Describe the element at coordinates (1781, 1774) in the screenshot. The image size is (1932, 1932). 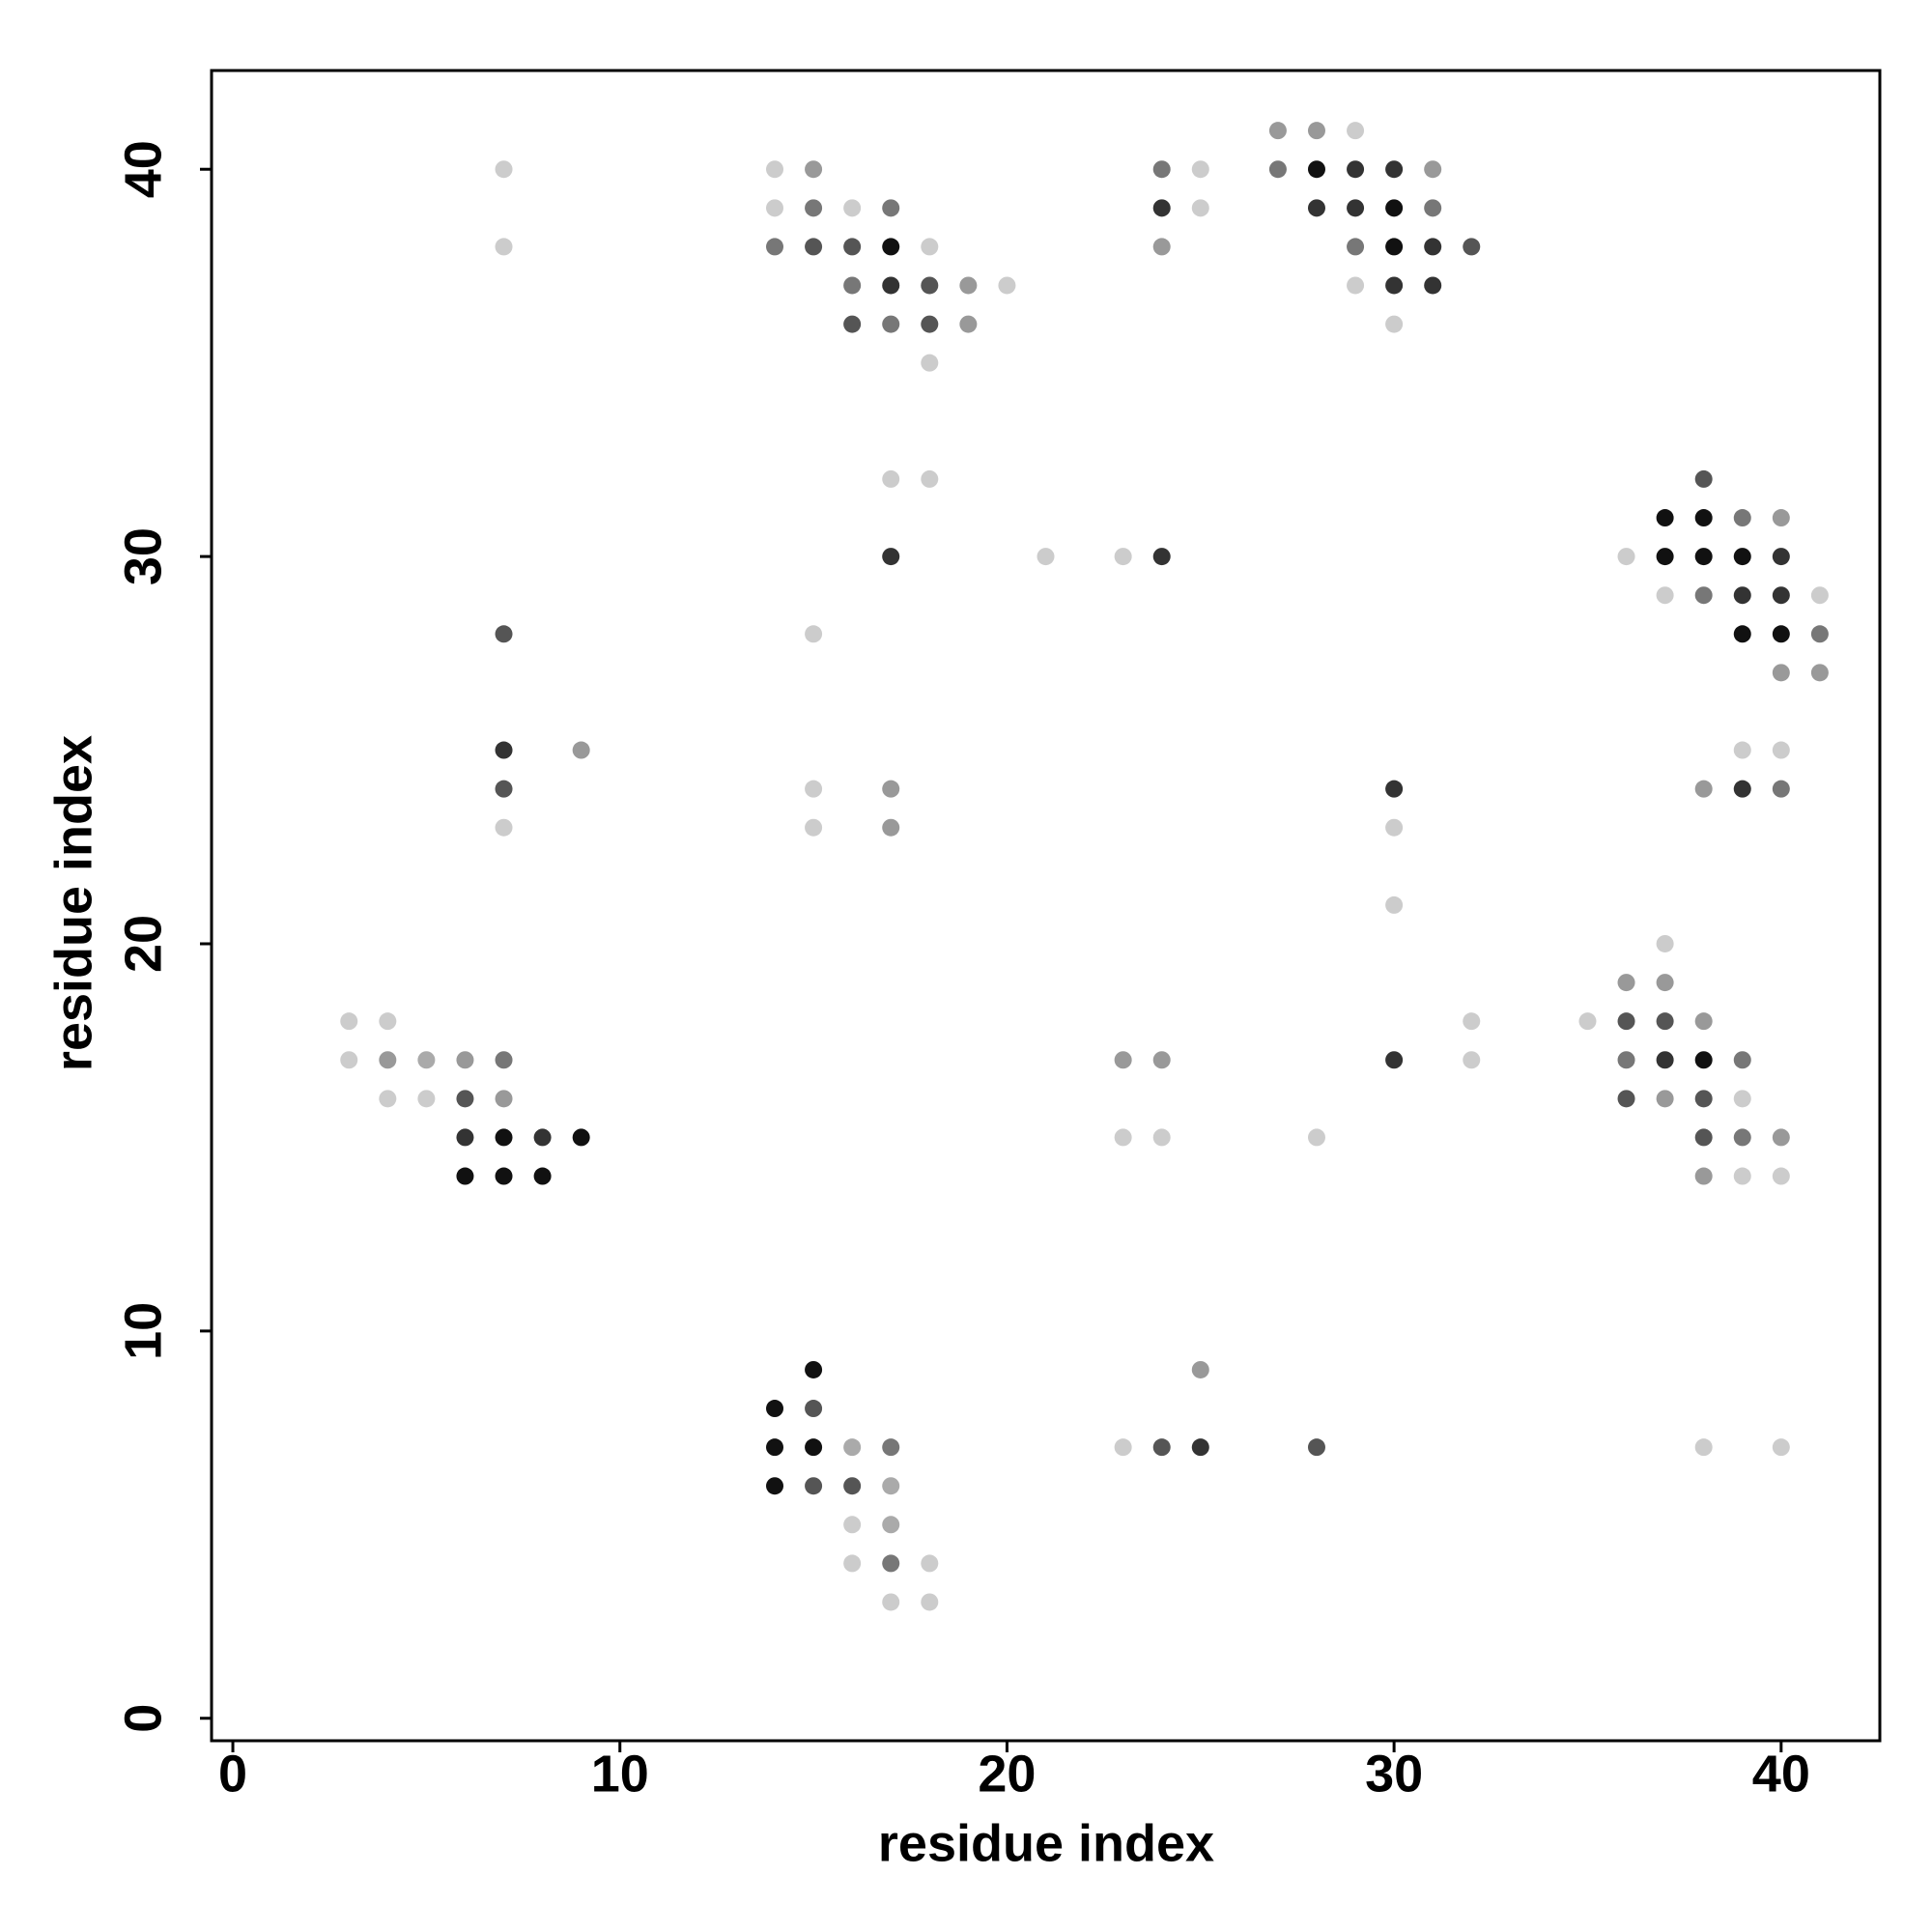
I see `x-tick-label: 40` at that location.